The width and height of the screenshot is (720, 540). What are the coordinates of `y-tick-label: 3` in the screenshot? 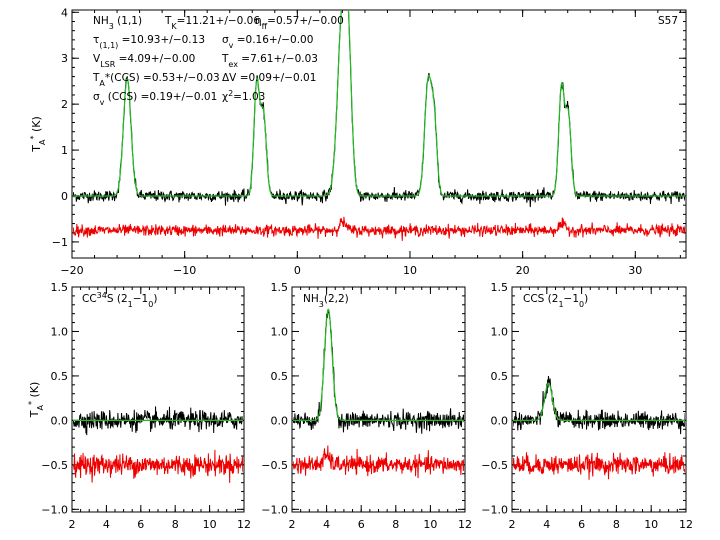 It's located at (64, 58).